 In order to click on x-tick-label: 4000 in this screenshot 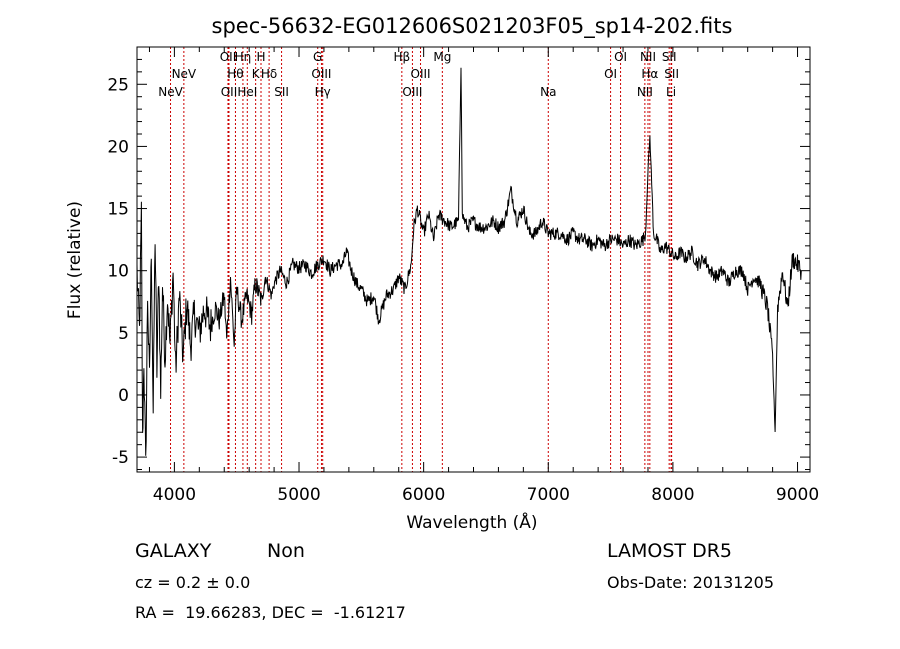, I will do `click(174, 495)`.